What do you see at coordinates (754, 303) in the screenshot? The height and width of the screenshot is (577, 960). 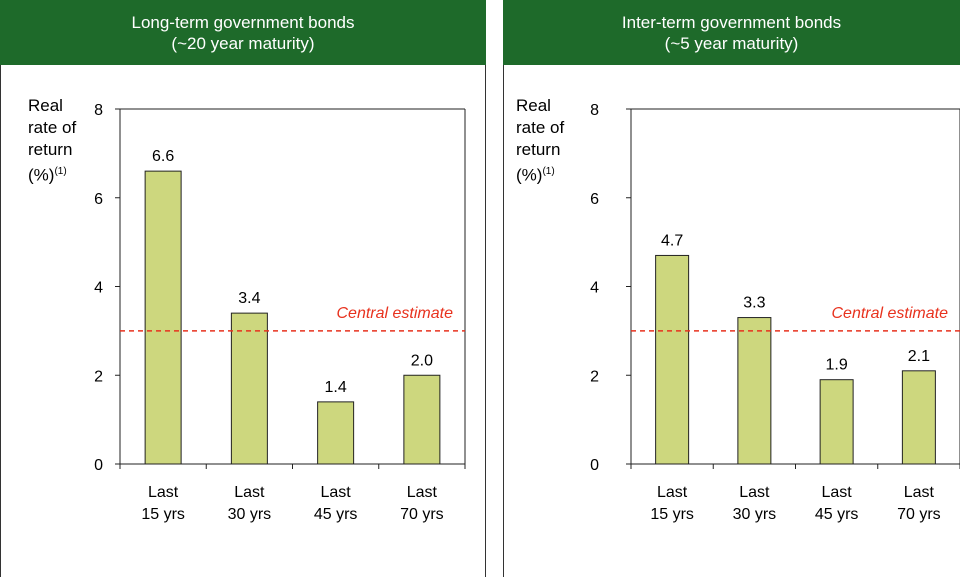 I see `bar-value-label: 3.3` at bounding box center [754, 303].